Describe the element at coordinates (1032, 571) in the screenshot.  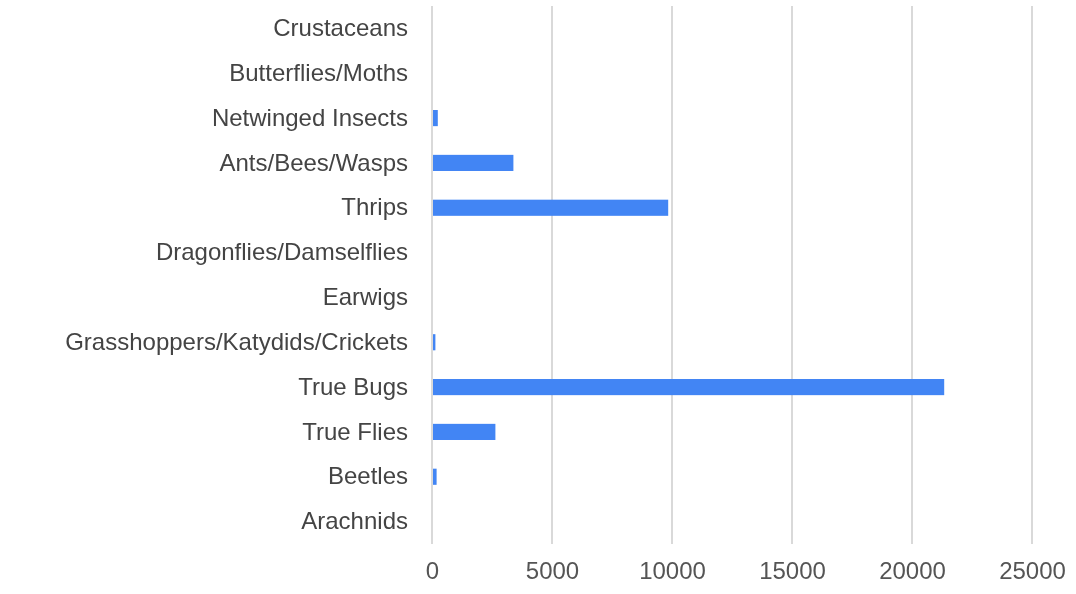
I see `x-tick-label: 25000` at that location.